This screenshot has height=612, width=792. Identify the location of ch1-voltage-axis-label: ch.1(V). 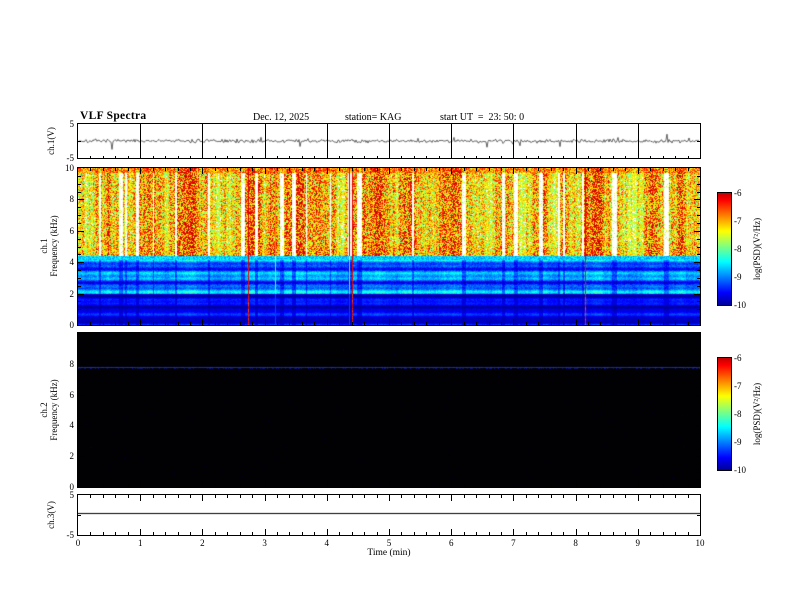
(51, 141).